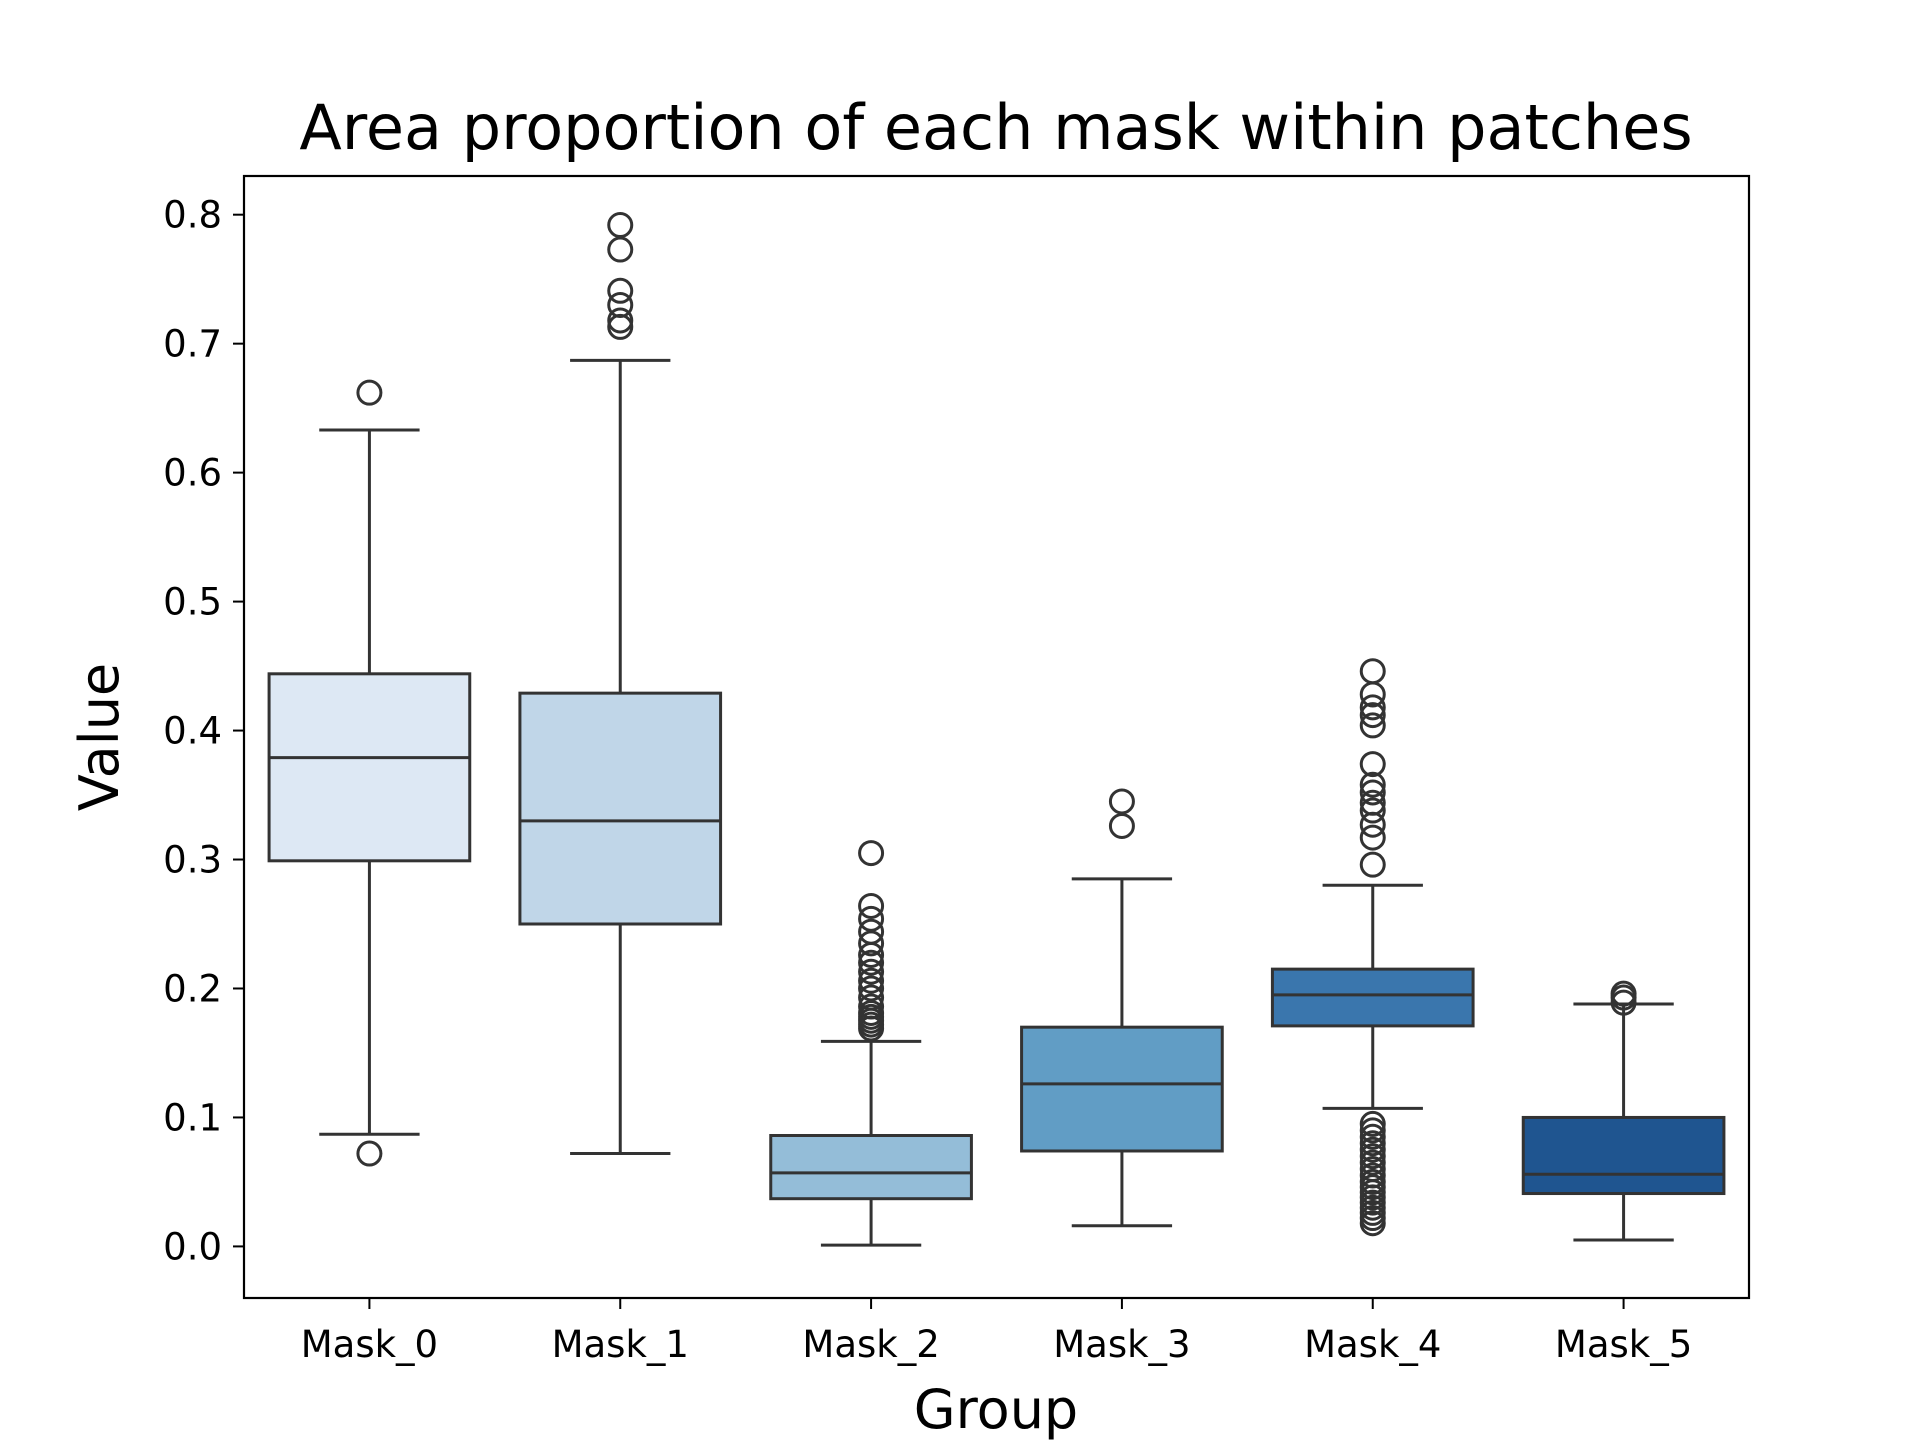 This screenshot has height=1440, width=1920. I want to click on y-tick-label: 0.8, so click(192, 215).